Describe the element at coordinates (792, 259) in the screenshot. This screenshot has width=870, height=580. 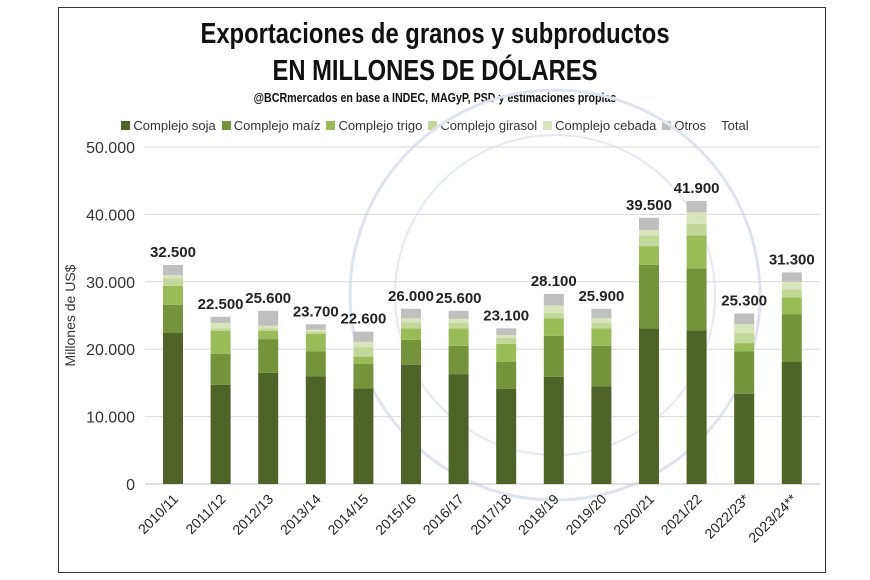
I see `total-data-label: 31.300` at that location.